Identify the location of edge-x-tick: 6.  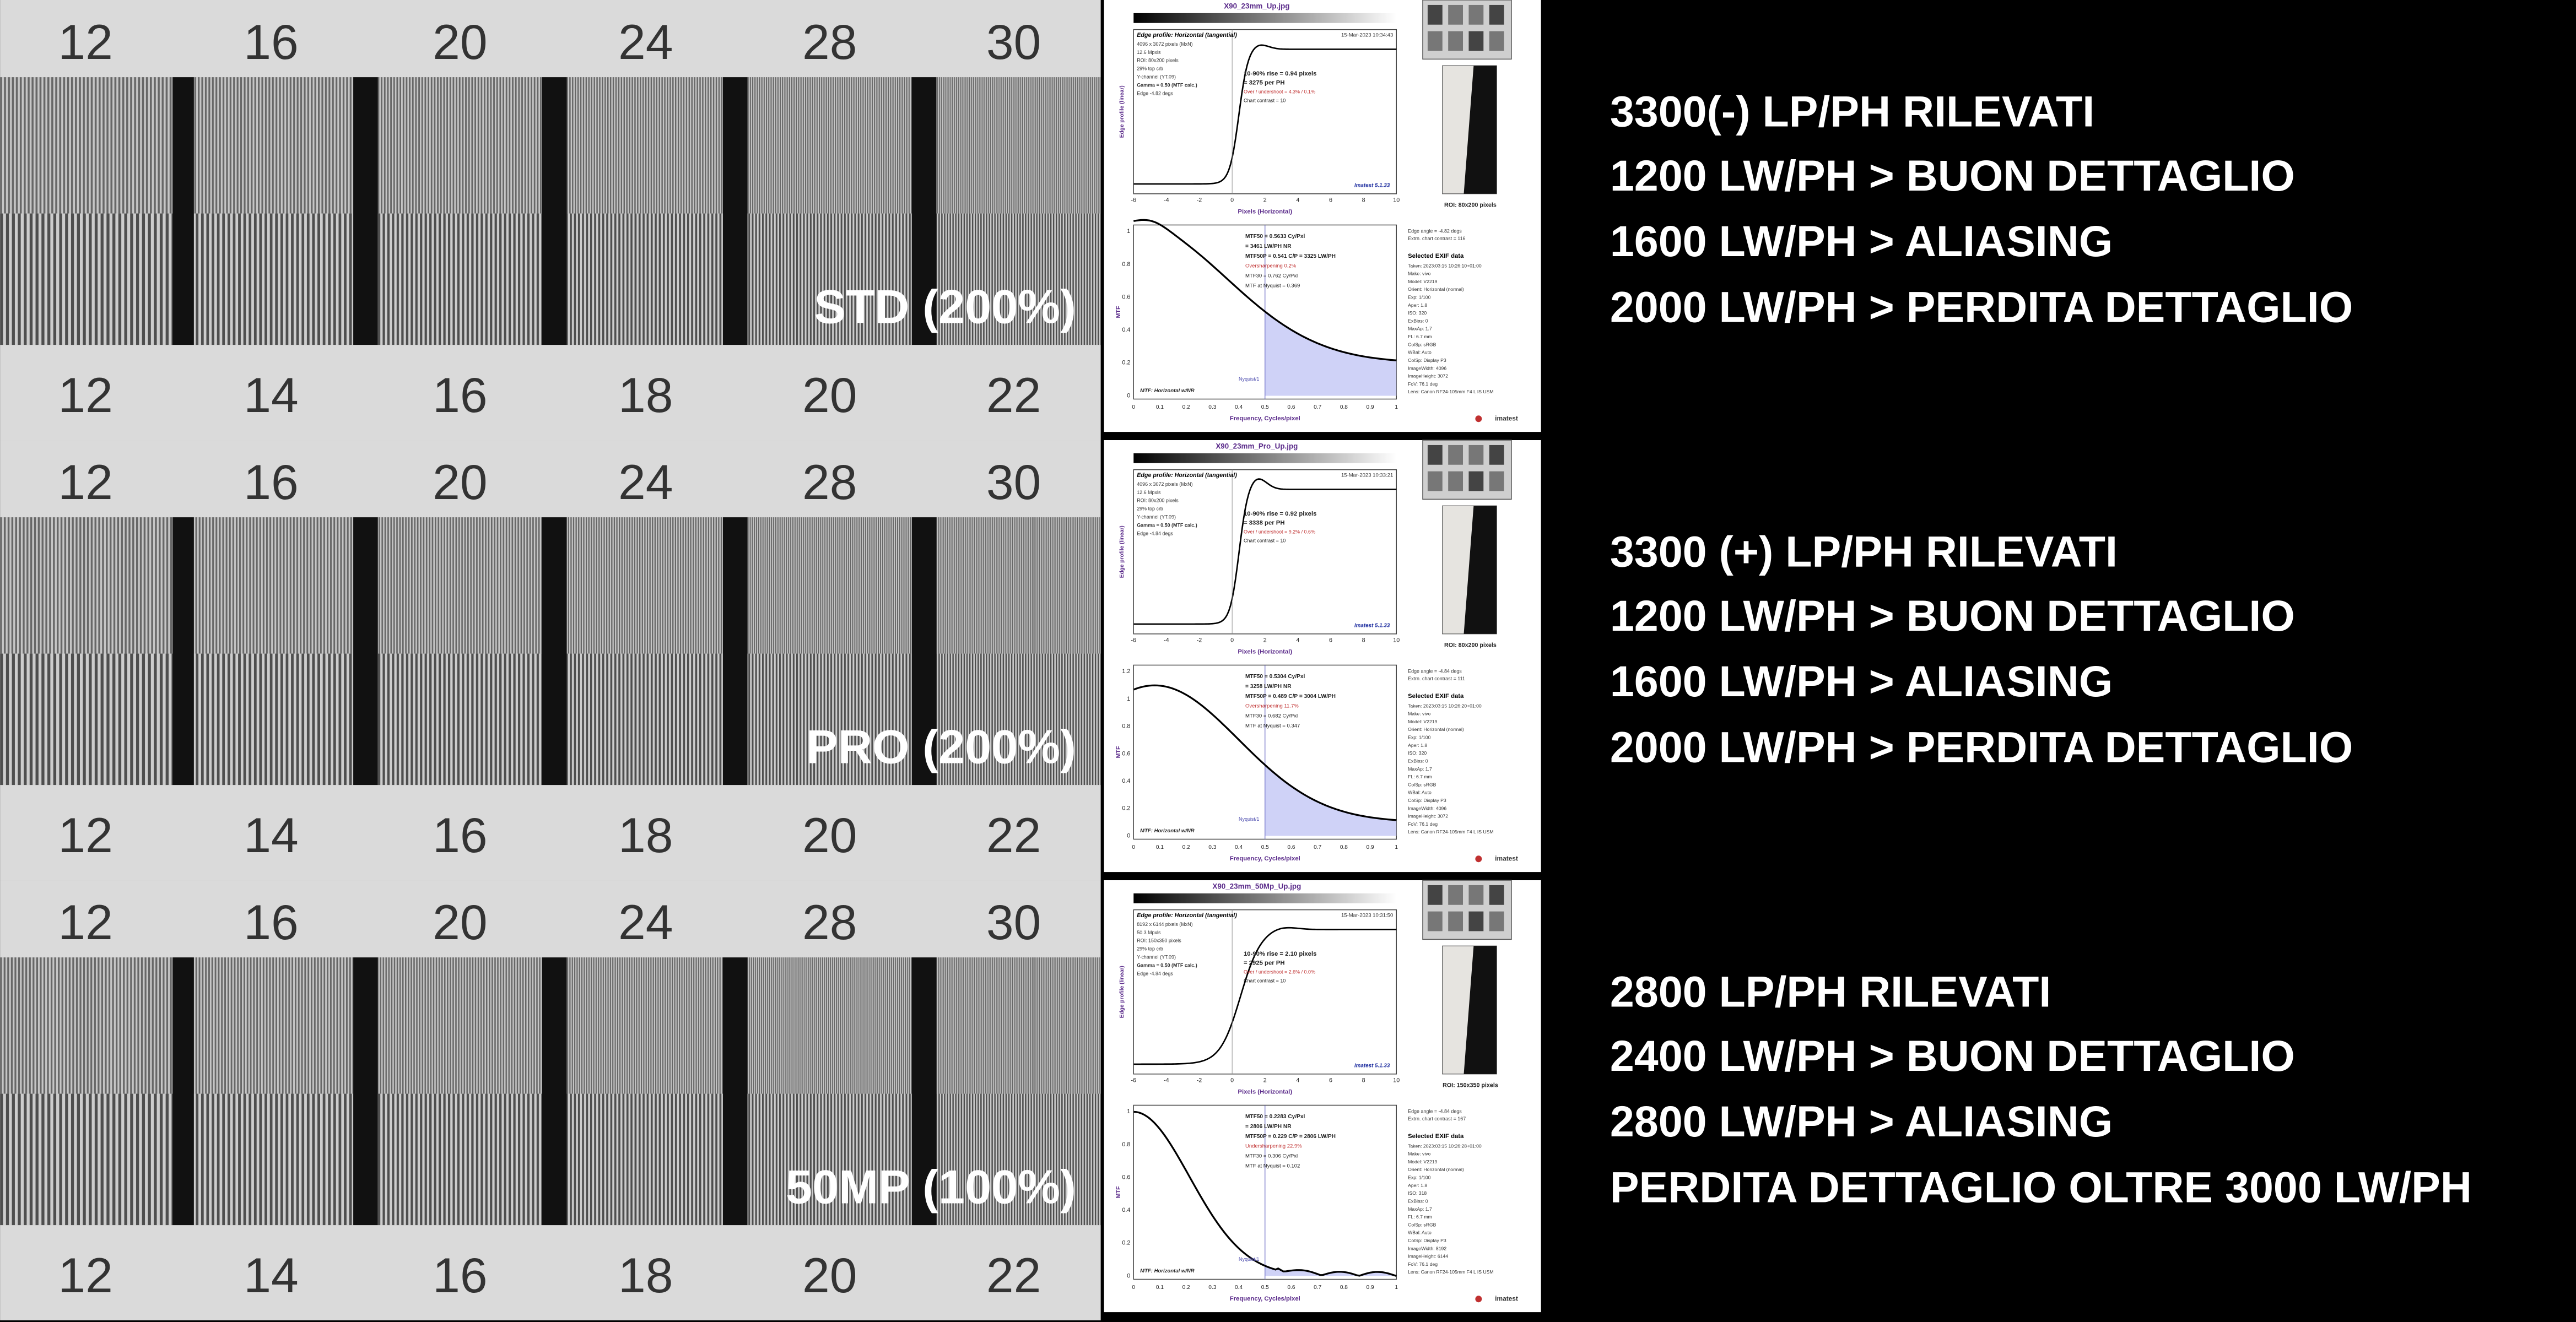
(1330, 640).